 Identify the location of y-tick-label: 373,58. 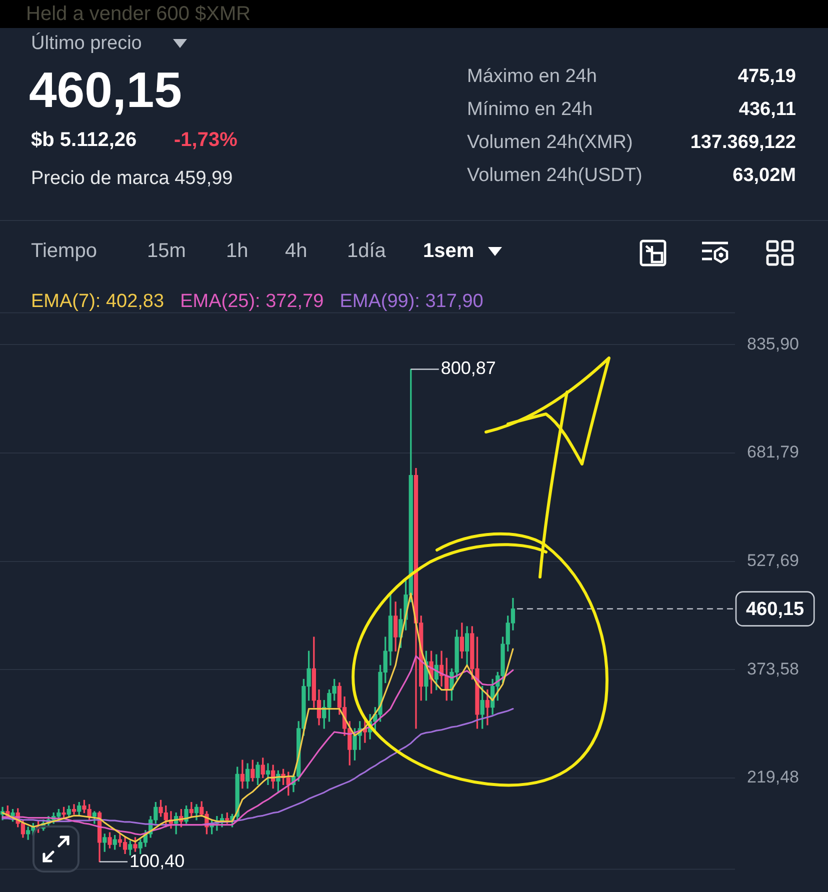
(773, 668).